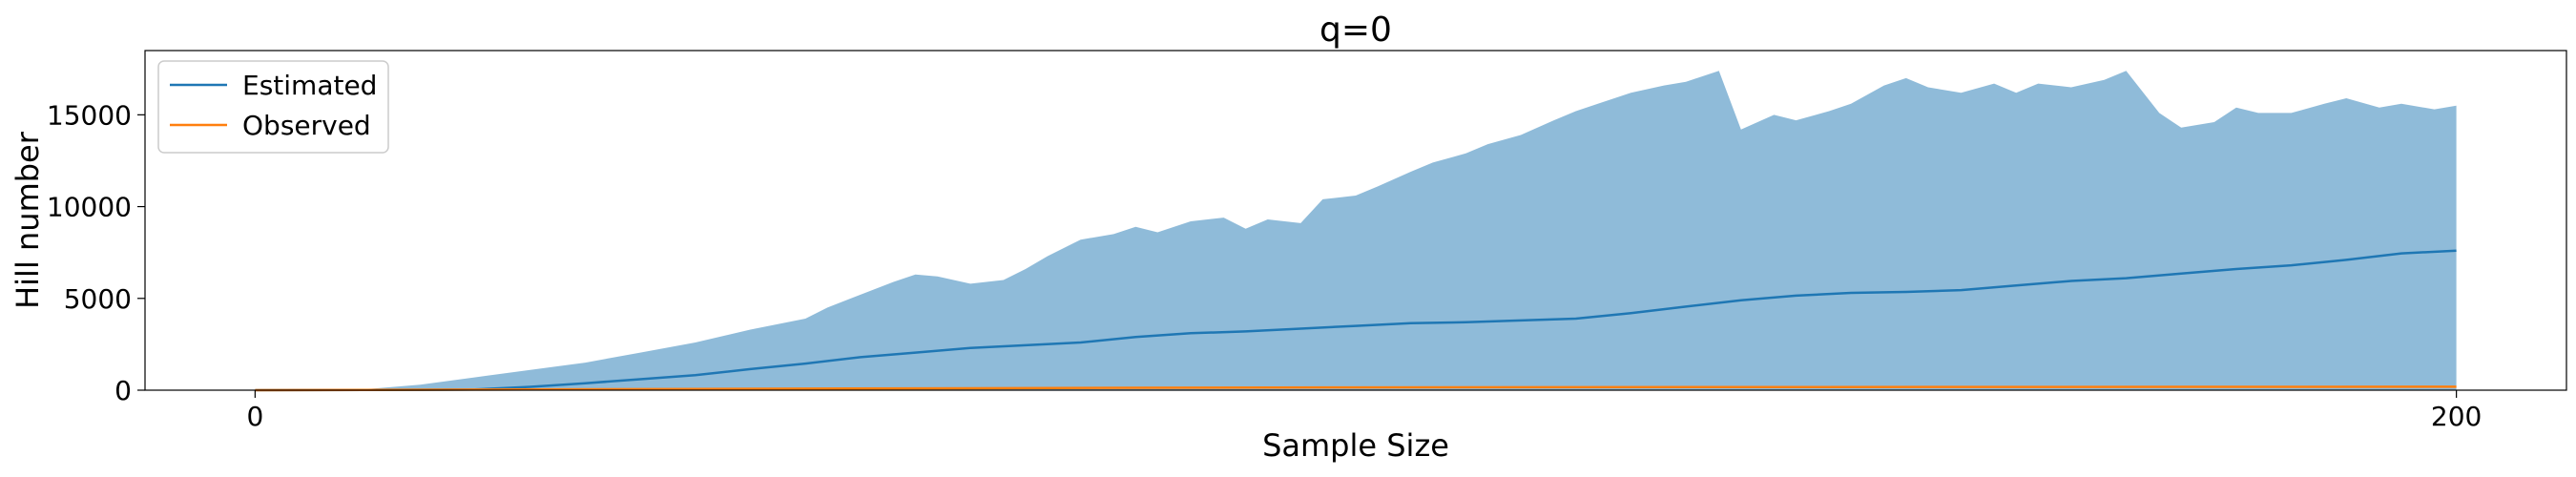  I want to click on y-tick-label: 10000, so click(89, 207).